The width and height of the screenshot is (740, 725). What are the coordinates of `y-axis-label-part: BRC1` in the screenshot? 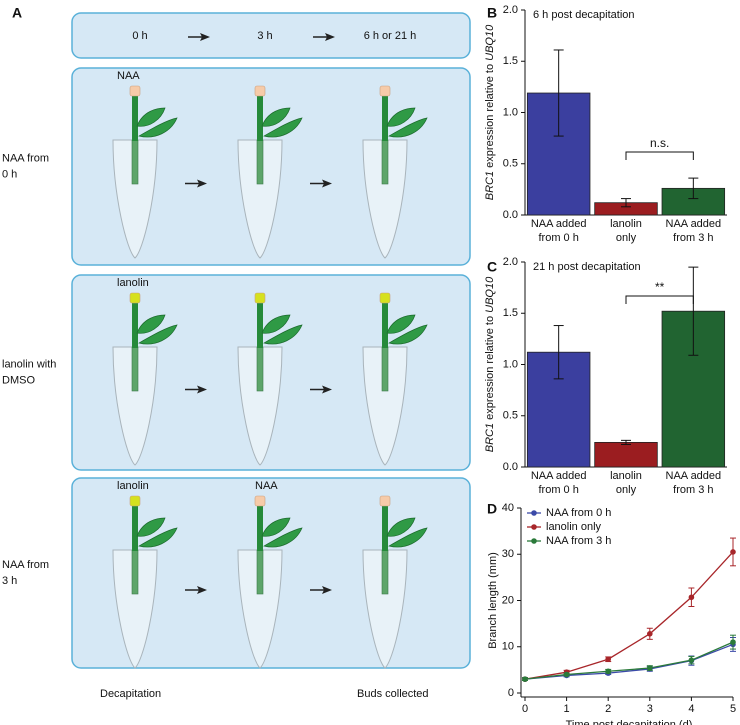 It's located at (490, 185).